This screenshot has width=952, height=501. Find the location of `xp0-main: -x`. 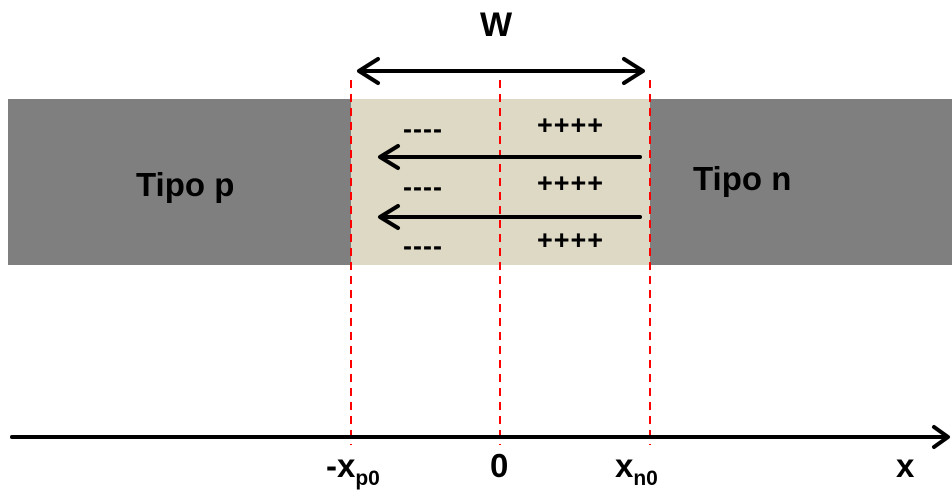

xp0-main: -x is located at coordinates (341, 465).